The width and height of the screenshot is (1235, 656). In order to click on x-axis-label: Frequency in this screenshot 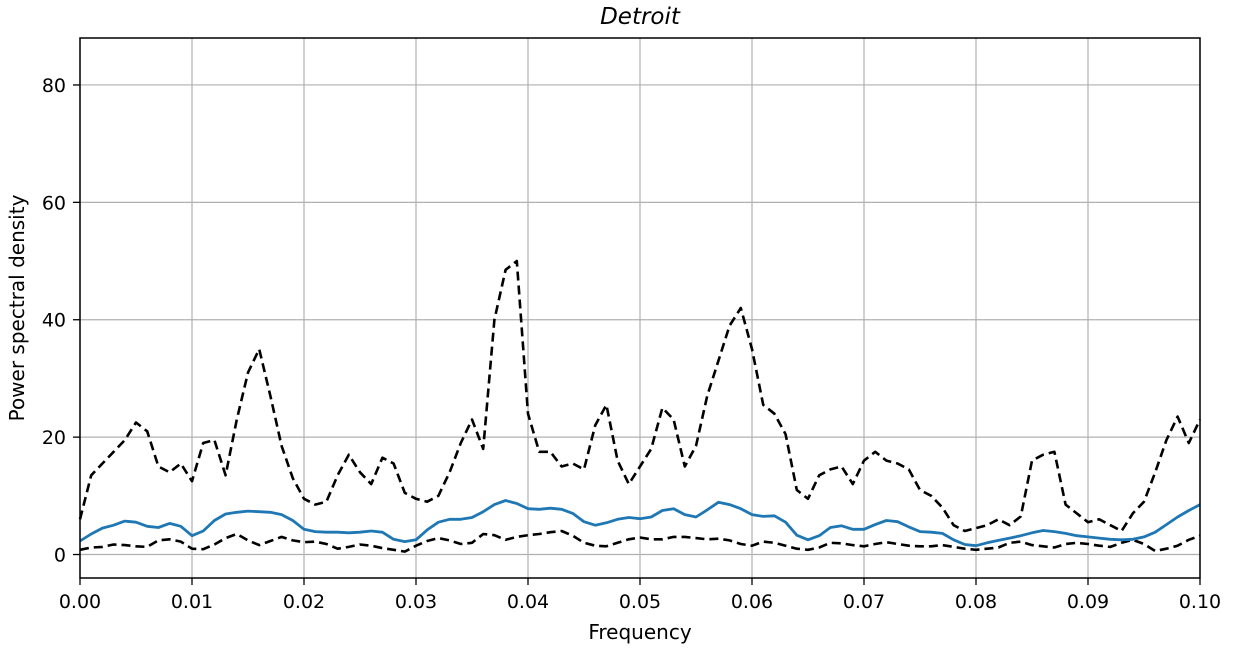, I will do `click(639, 632)`.